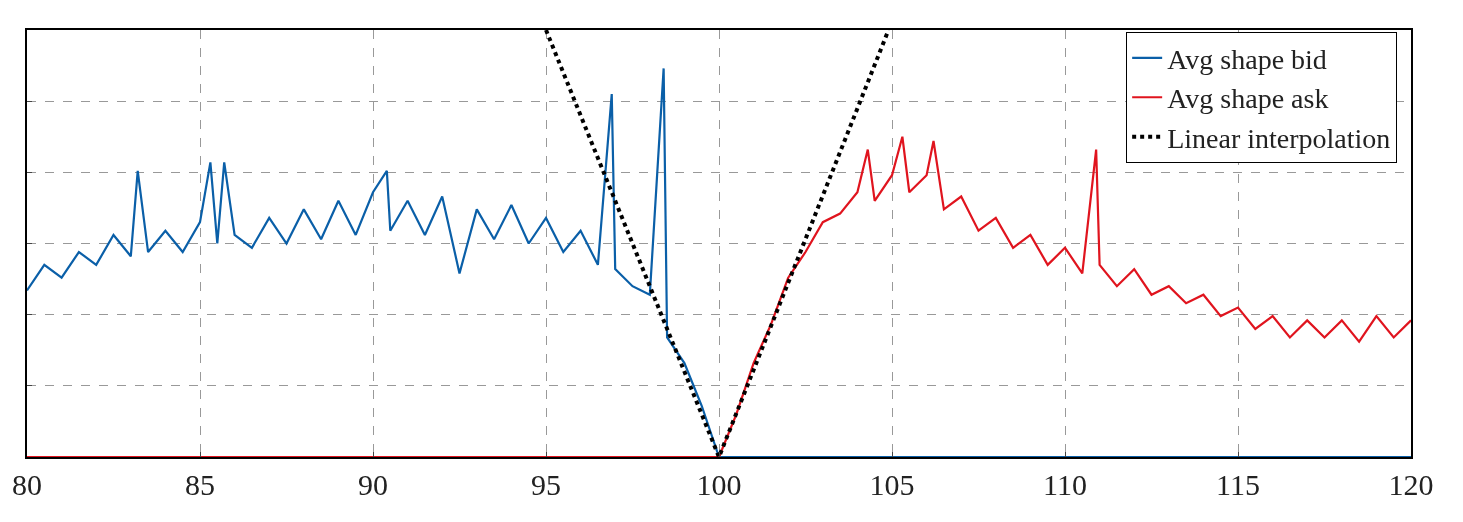 Image resolution: width=1463 pixels, height=522 pixels. Describe the element at coordinates (719, 484) in the screenshot. I see `x-tick-label: 100` at that location.